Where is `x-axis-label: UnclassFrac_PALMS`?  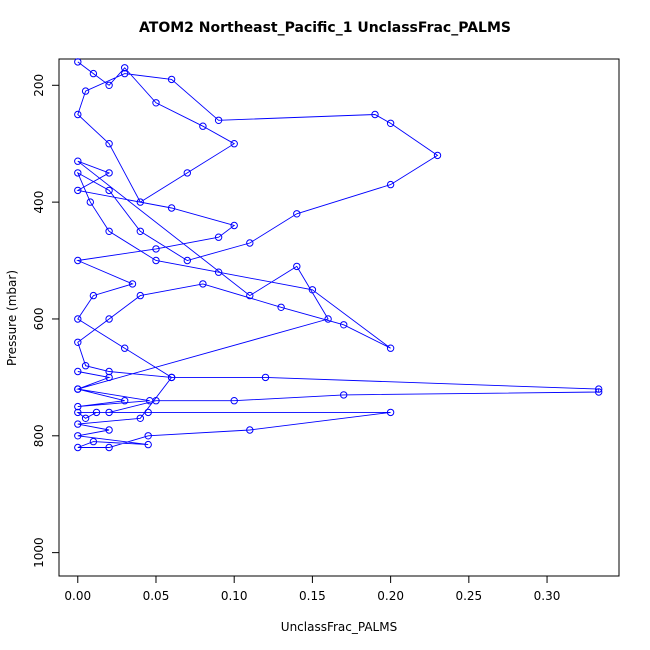 x-axis-label: UnclassFrac_PALMS is located at coordinates (339, 627).